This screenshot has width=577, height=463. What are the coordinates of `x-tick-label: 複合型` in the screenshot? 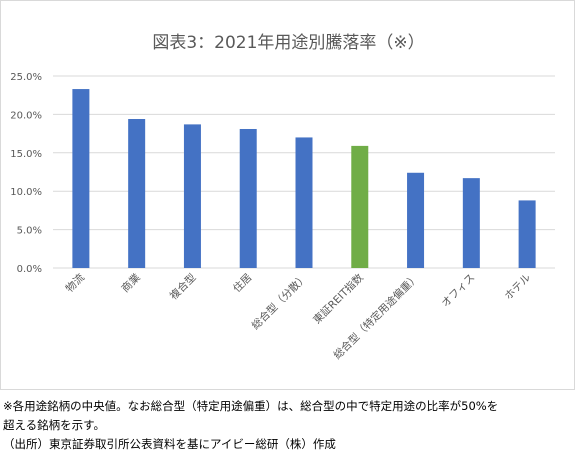 It's located at (182, 286).